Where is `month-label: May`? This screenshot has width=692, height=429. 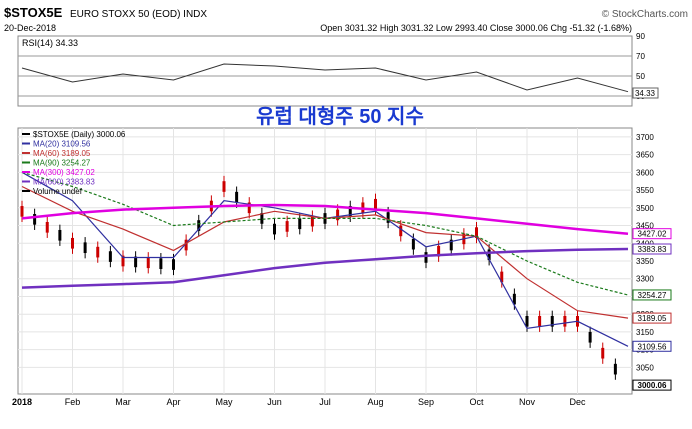
month-label: May is located at coordinates (224, 402).